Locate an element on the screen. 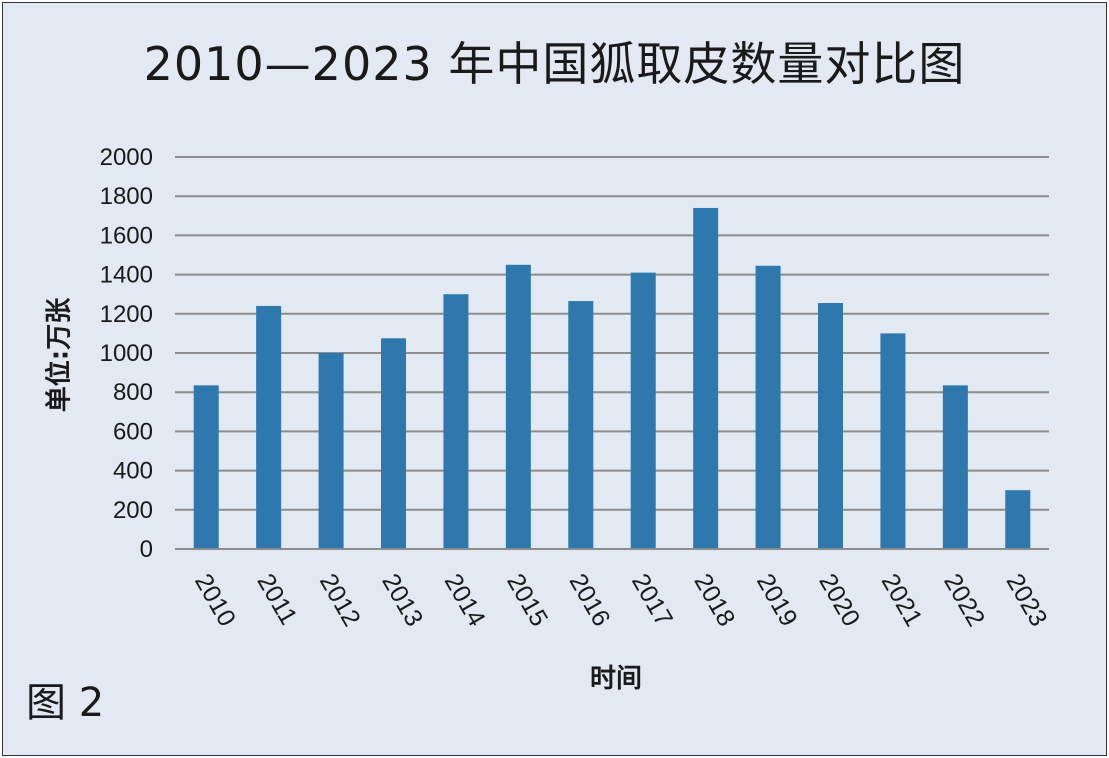 The width and height of the screenshot is (1109, 758). y-tick-label: 200 is located at coordinates (133, 510).